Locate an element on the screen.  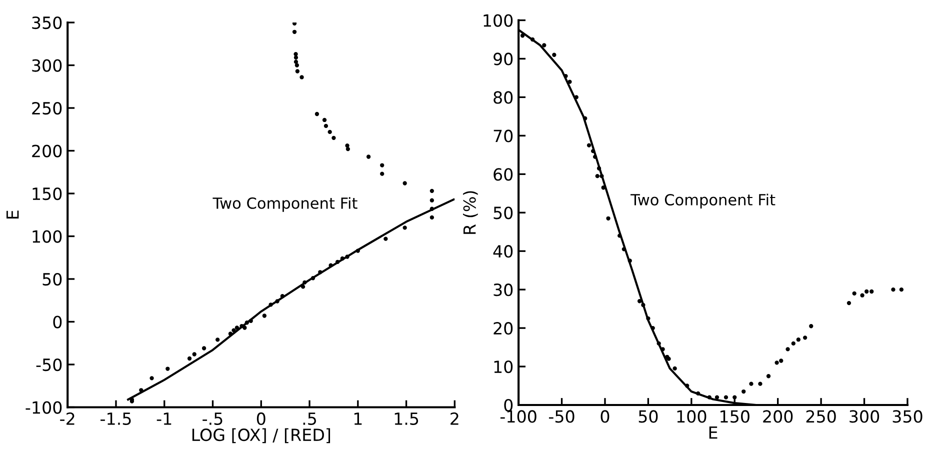
x-tick-label: .5 is located at coordinates (309, 419).